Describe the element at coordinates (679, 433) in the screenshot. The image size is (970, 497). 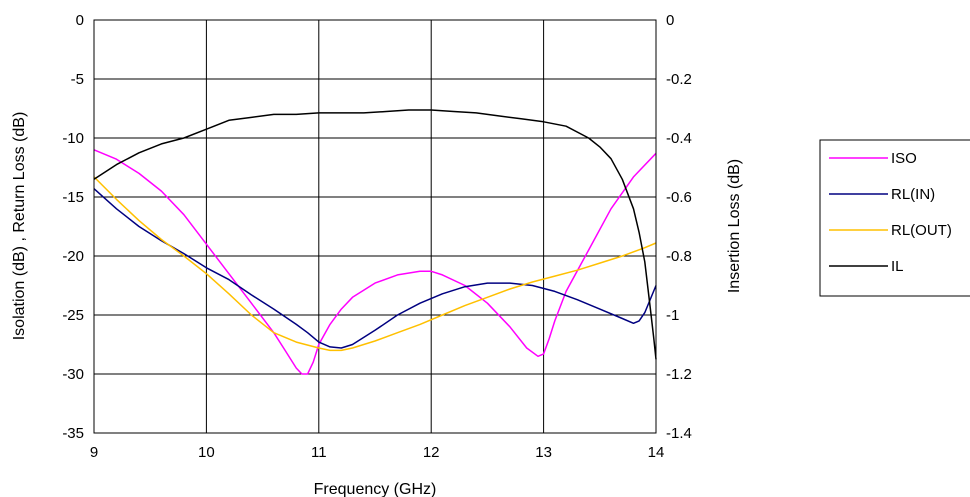
I see `right-tick-label: -1.4` at that location.